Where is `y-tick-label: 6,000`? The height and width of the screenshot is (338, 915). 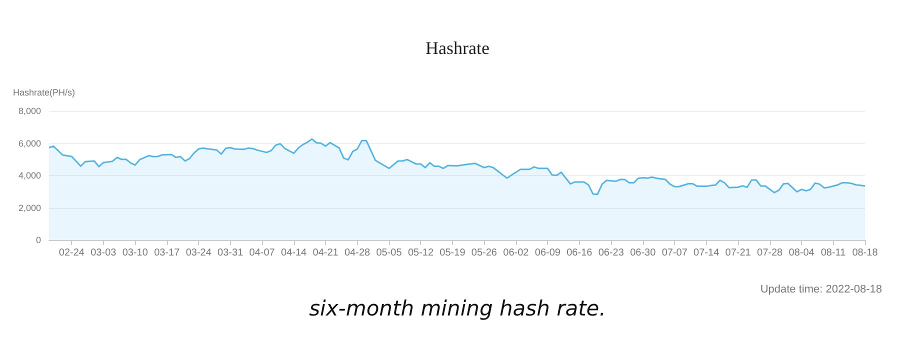
y-tick-label: 6,000 is located at coordinates (29, 143).